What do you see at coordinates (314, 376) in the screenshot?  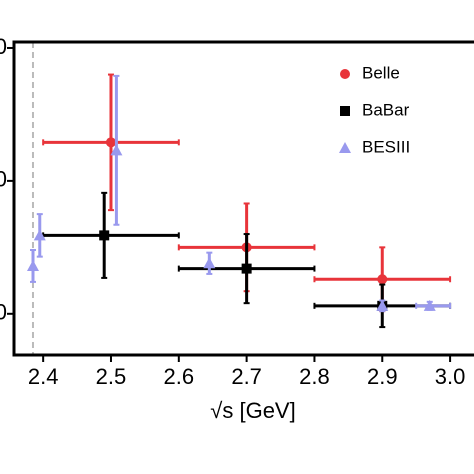 I see `x-tick-label: 2.8` at bounding box center [314, 376].